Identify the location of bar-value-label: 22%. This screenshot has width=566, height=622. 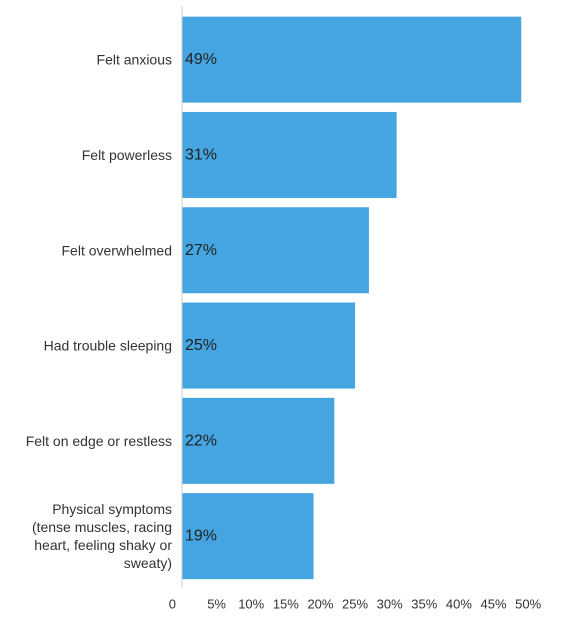
(201, 440).